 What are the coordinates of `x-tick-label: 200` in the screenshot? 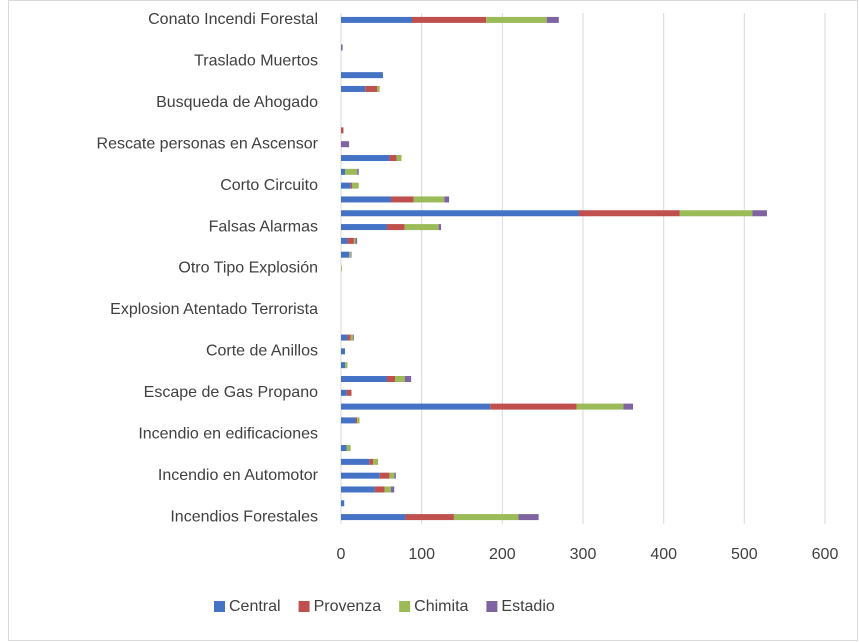 It's located at (502, 554).